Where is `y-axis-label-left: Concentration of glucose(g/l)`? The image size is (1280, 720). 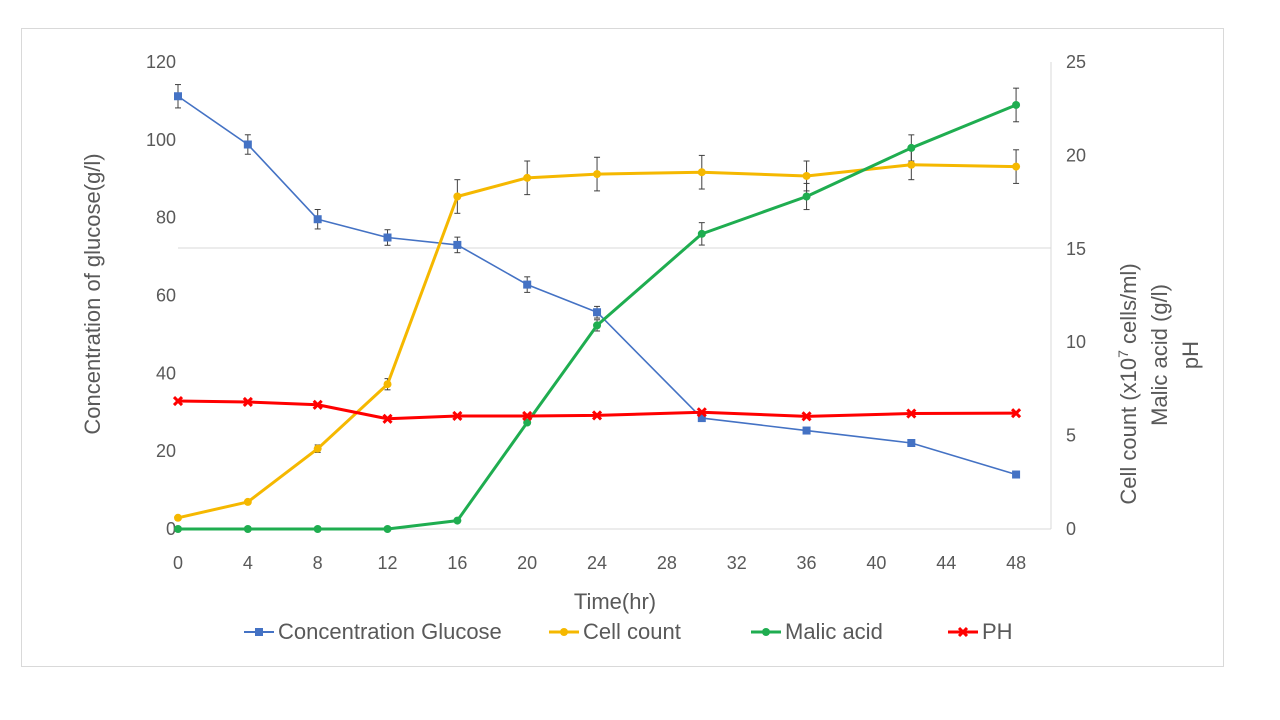 y-axis-label-left: Concentration of glucose(g/l) is located at coordinates (92, 293).